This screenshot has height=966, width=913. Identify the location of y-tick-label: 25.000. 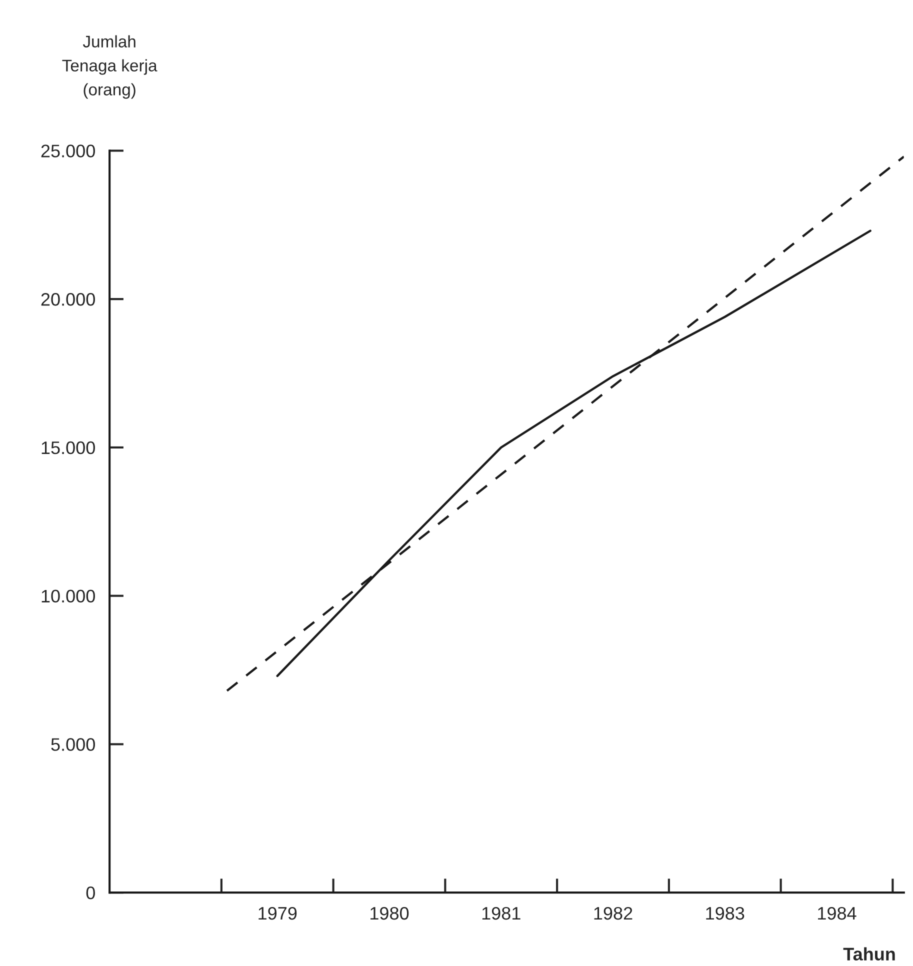
(68, 151).